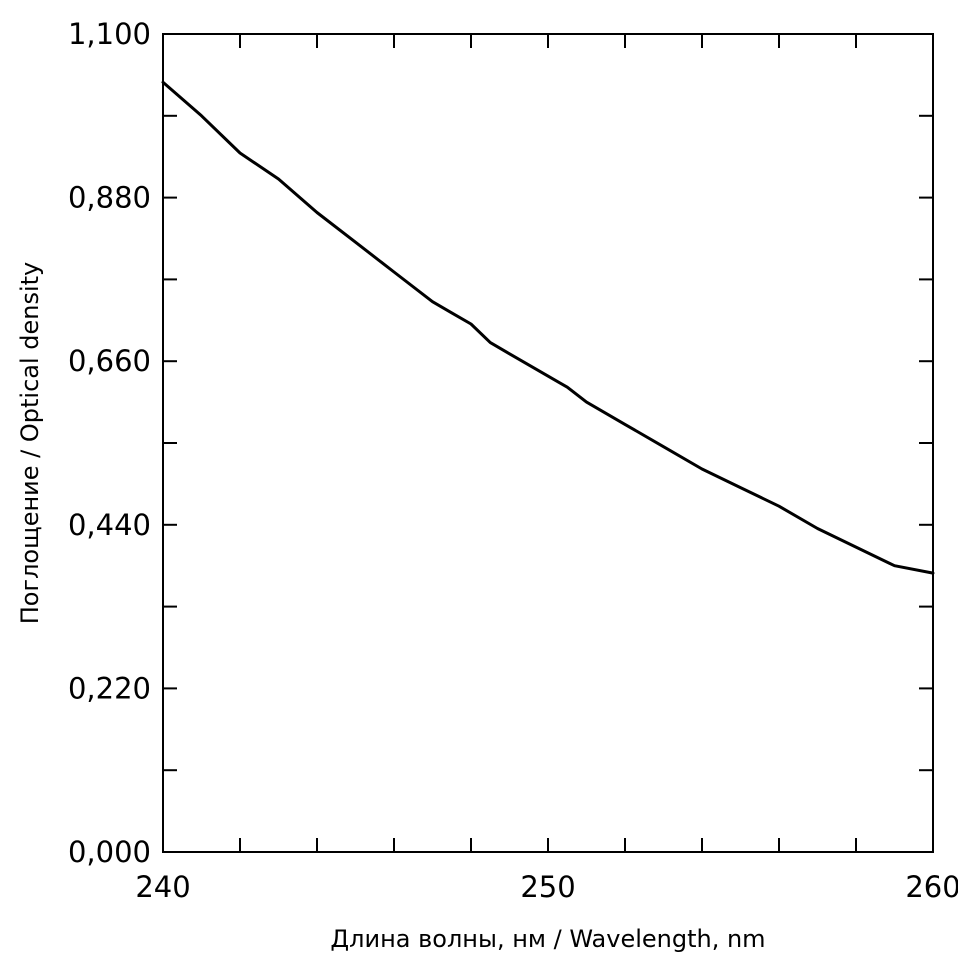 The height and width of the screenshot is (962, 958). Describe the element at coordinates (109, 34) in the screenshot. I see `y-tick-label: 1,100` at that location.